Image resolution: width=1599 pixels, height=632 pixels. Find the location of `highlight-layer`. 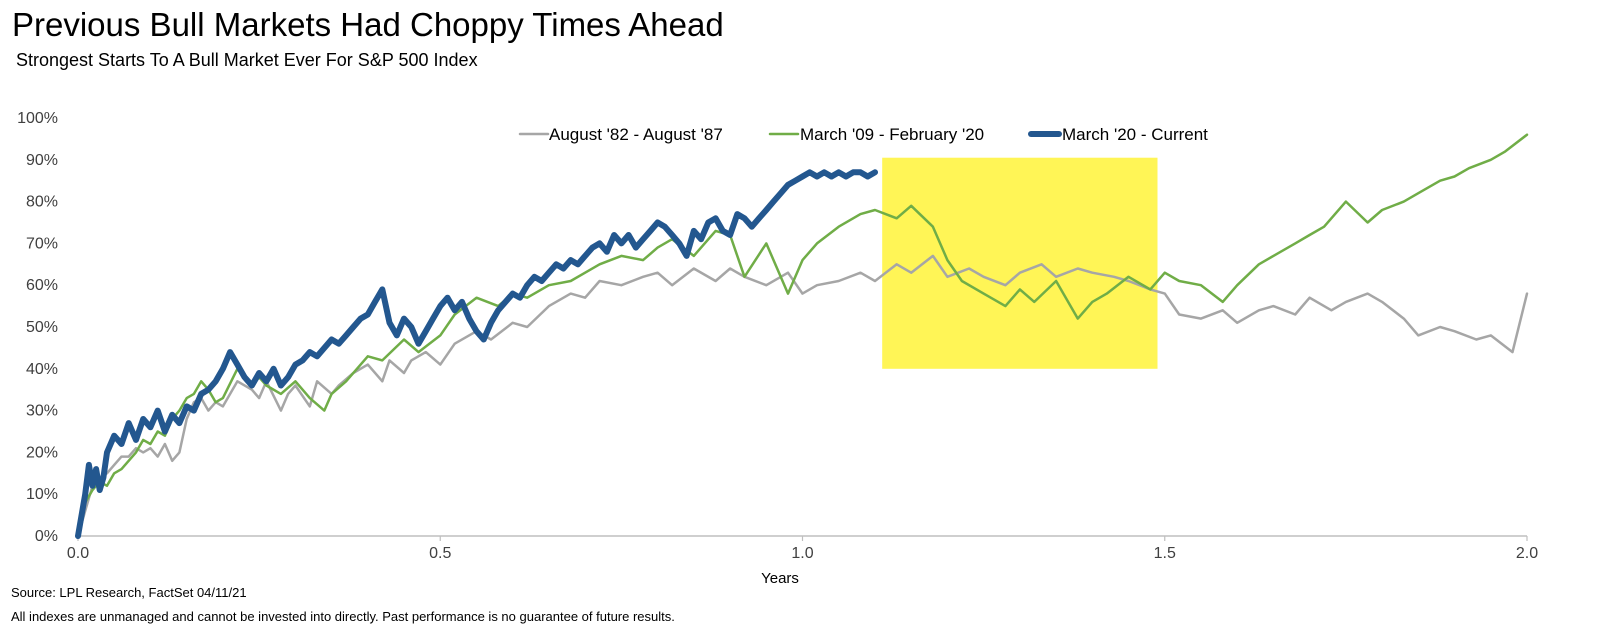

highlight-layer is located at coordinates (1020, 263).